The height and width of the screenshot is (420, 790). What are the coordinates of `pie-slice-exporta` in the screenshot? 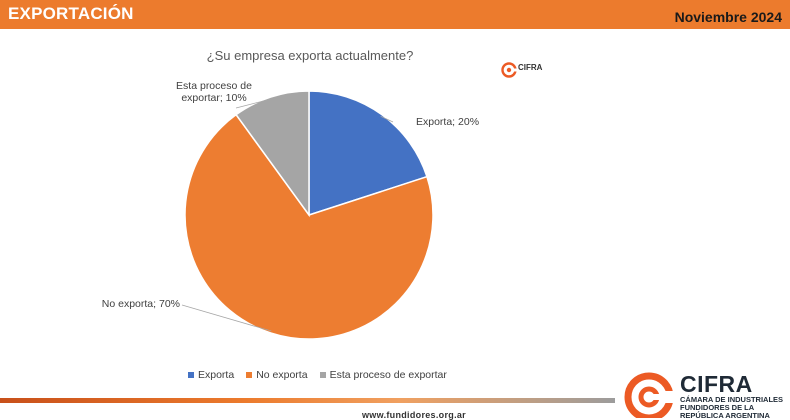 It's located at (368, 153).